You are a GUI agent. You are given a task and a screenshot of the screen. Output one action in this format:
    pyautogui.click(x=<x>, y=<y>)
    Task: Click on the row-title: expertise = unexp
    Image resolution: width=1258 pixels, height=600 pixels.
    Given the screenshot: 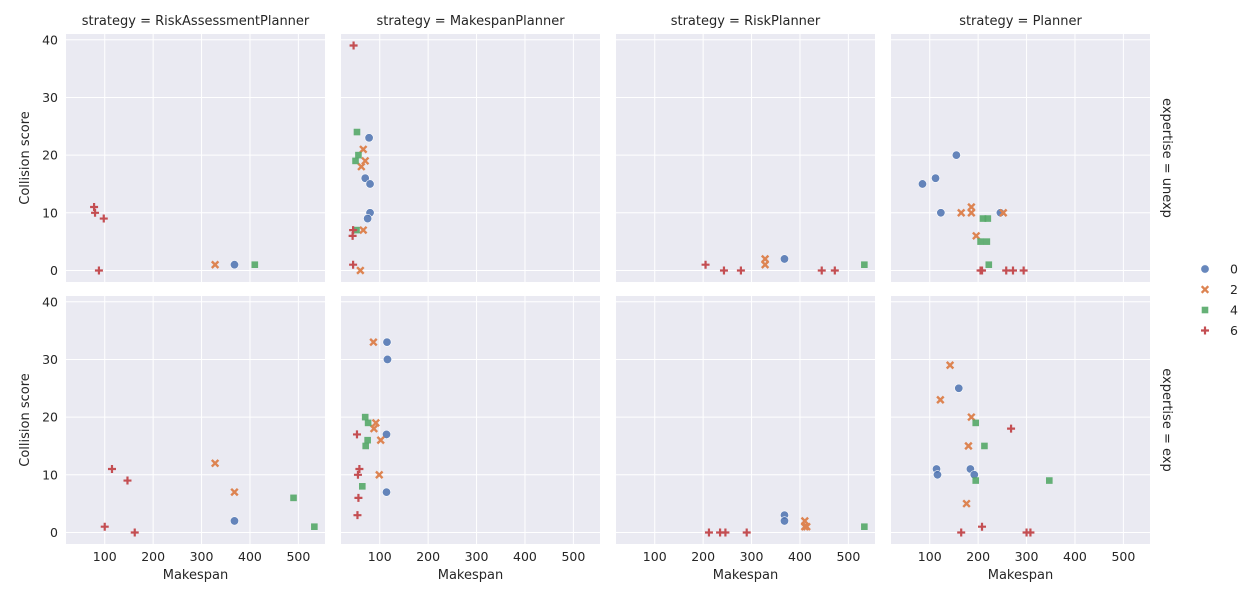 What is the action you would take?
    pyautogui.click(x=1166, y=158)
    